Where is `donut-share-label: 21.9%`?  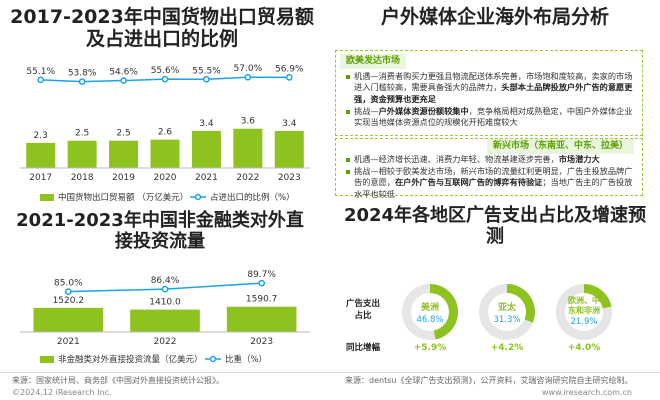 donut-share-label: 21.9% is located at coordinates (583, 322).